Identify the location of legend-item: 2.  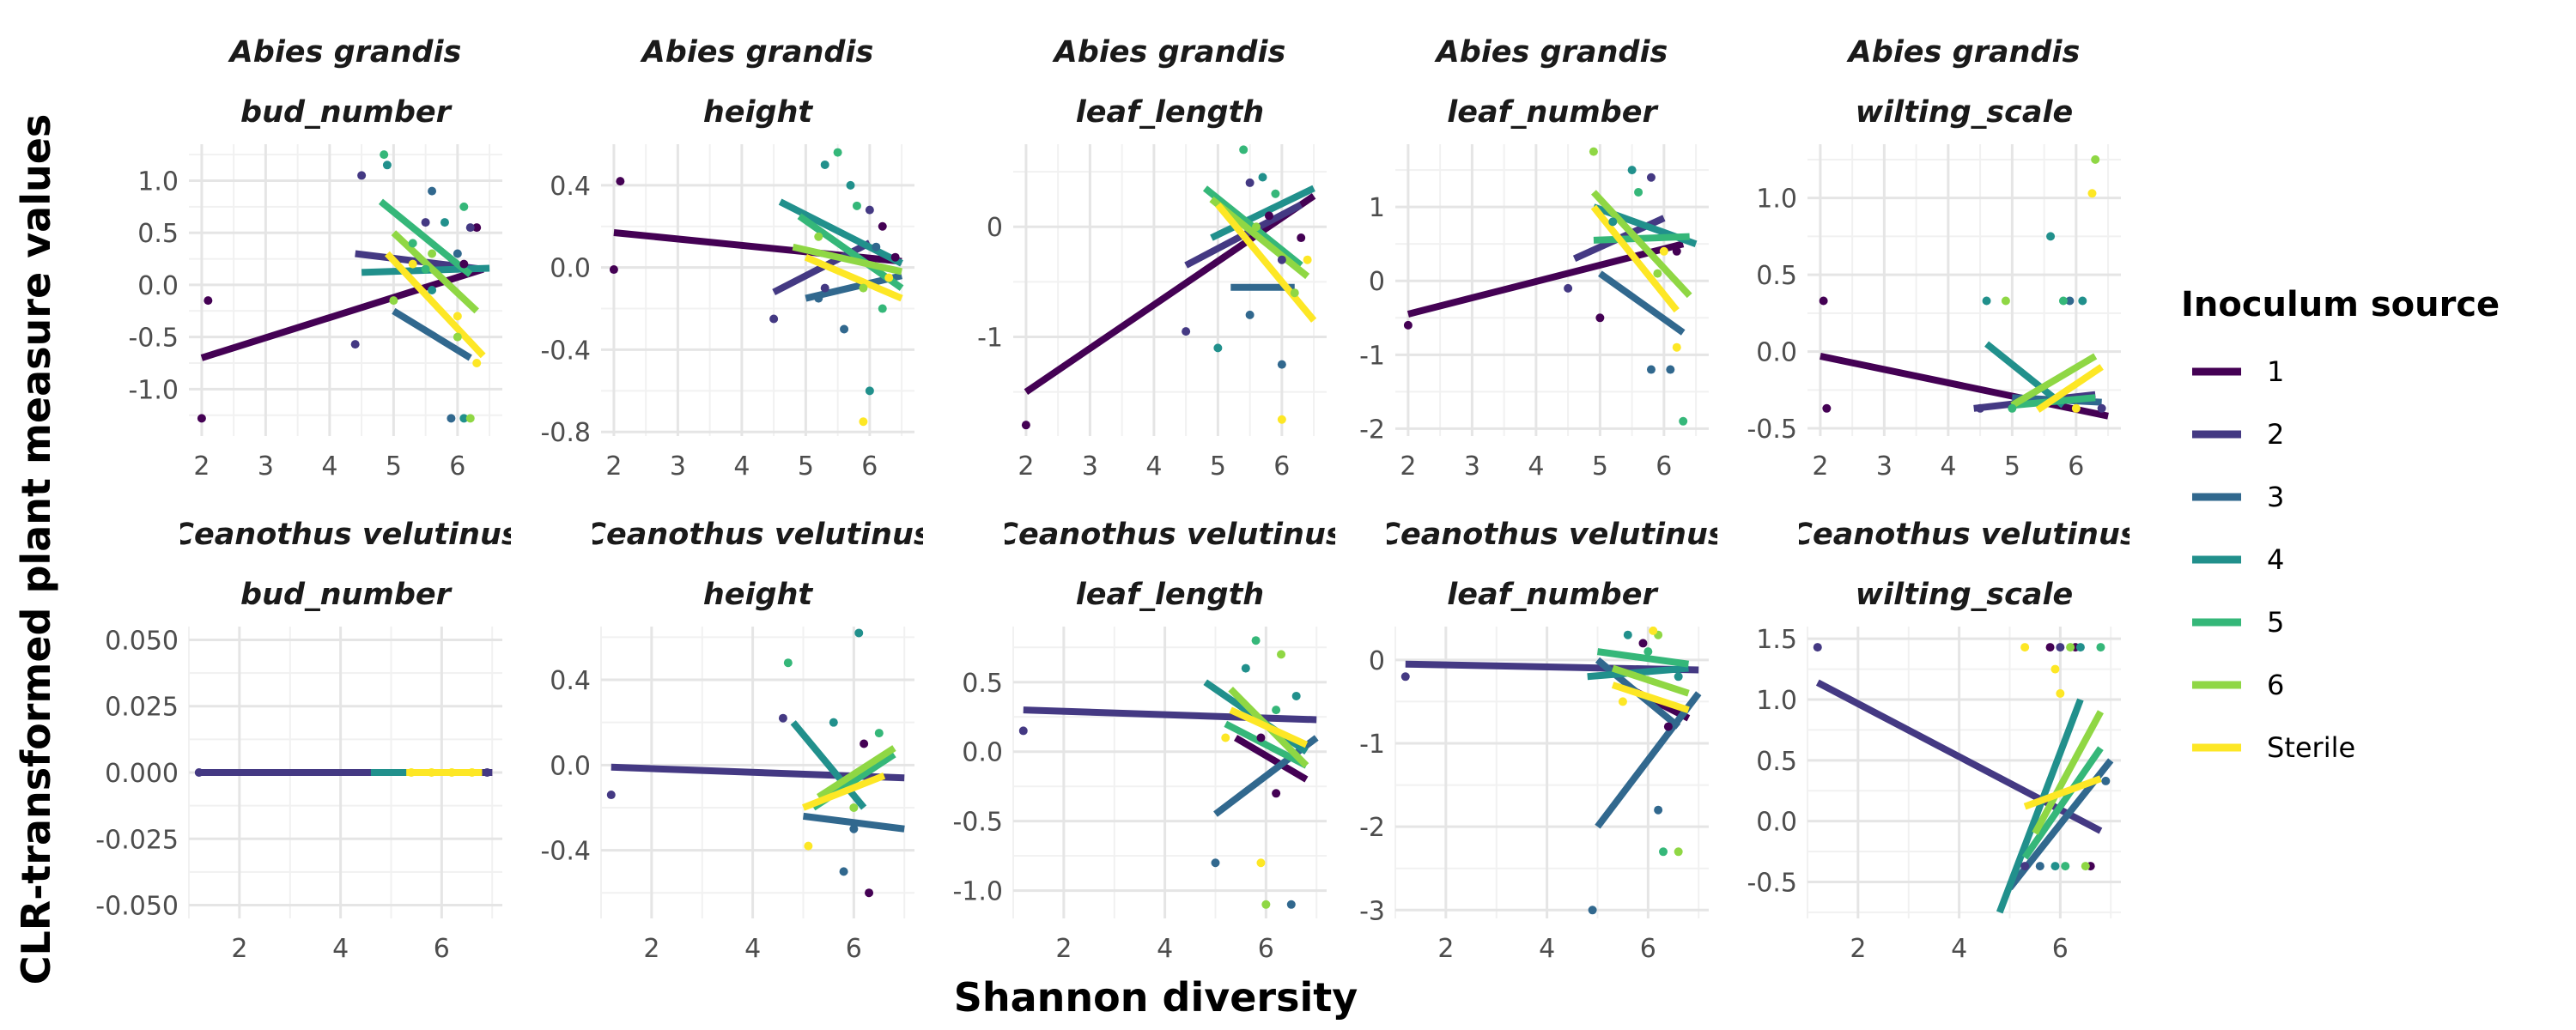
(2238, 434).